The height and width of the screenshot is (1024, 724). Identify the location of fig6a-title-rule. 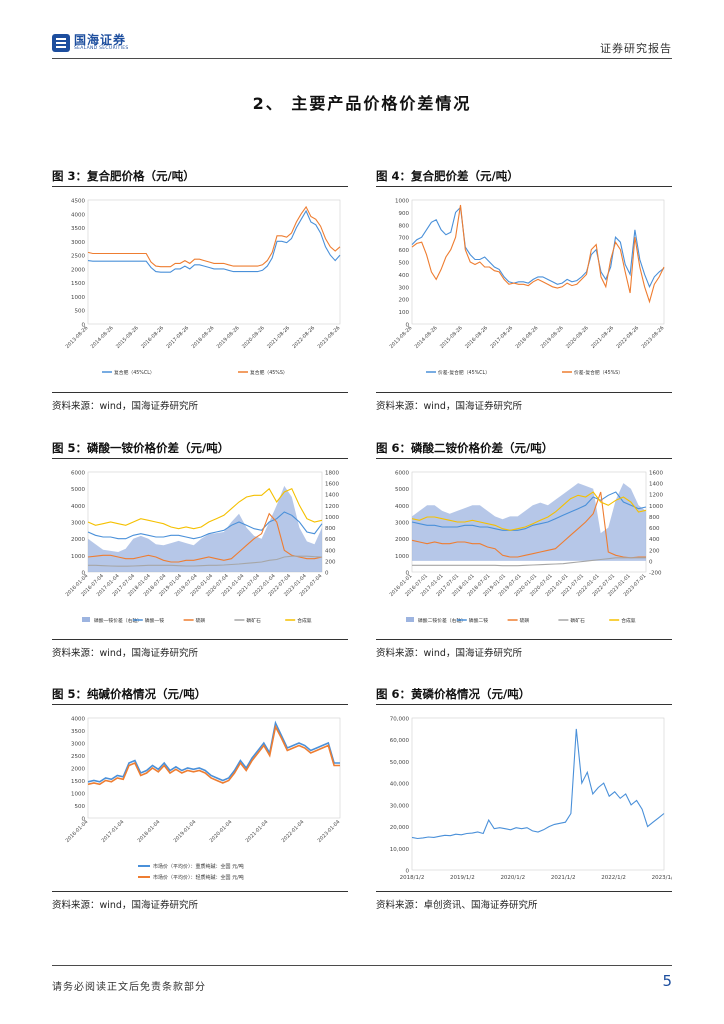
(524, 458).